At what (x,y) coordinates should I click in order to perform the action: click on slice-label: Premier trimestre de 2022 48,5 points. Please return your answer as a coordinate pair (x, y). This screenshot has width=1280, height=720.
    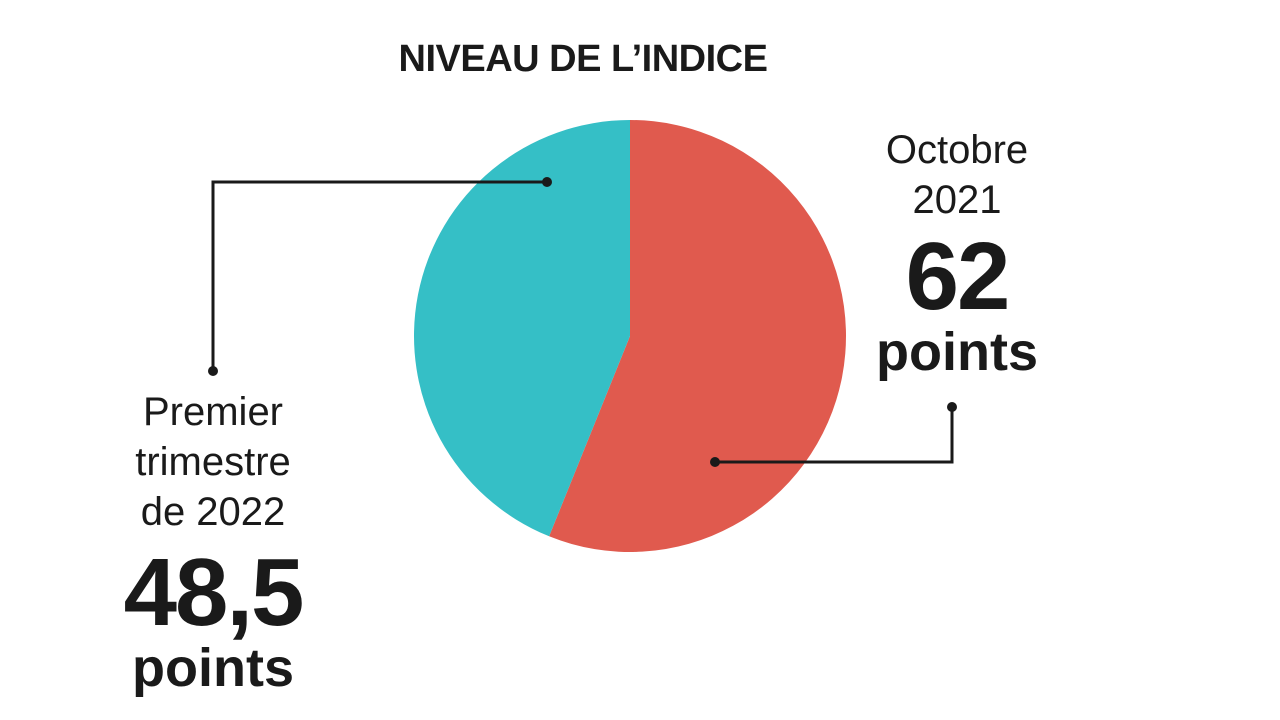
    Looking at the image, I should click on (213, 542).